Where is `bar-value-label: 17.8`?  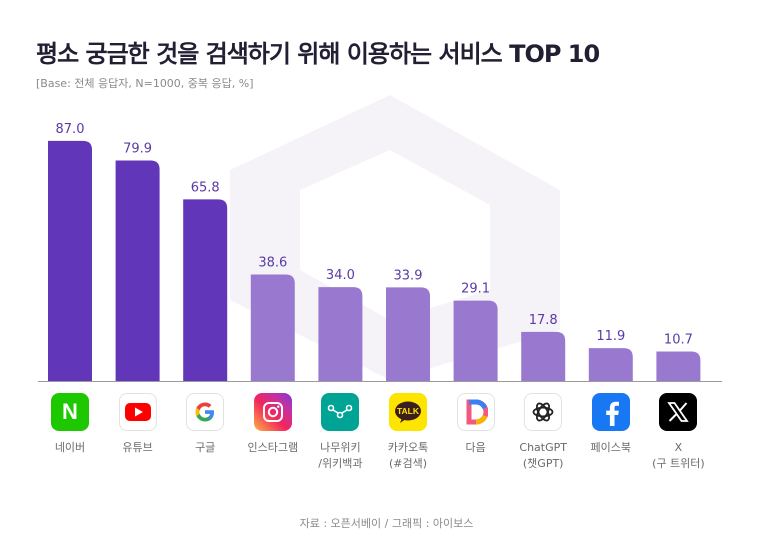 bar-value-label: 17.8 is located at coordinates (543, 320).